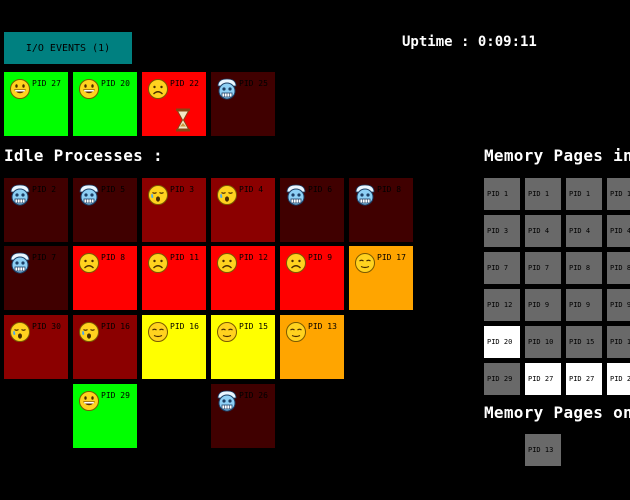 This screenshot has height=500, width=630. I want to click on io-events-button: I/O EVENTS (1), so click(68, 48).